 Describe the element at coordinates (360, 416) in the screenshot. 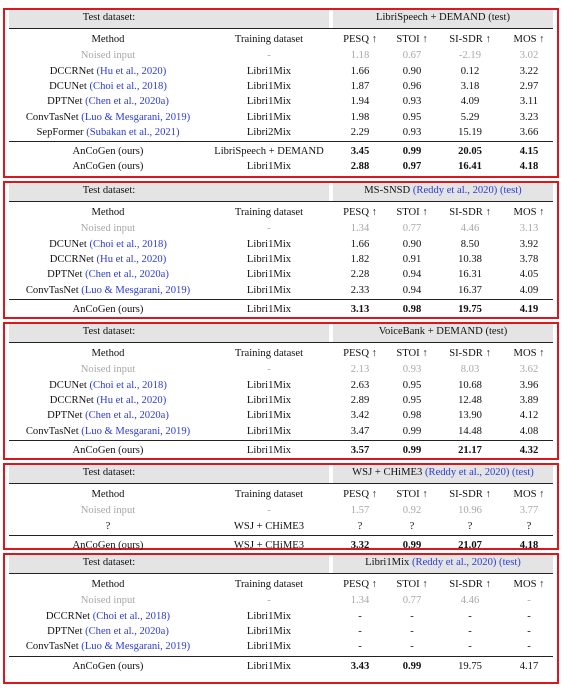

I see `pesq-cell: 3.42` at that location.